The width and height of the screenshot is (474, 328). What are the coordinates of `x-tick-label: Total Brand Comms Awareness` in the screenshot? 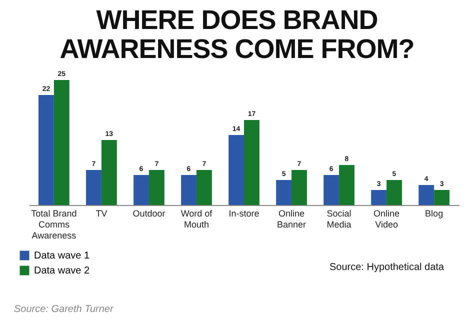 It's located at (54, 224).